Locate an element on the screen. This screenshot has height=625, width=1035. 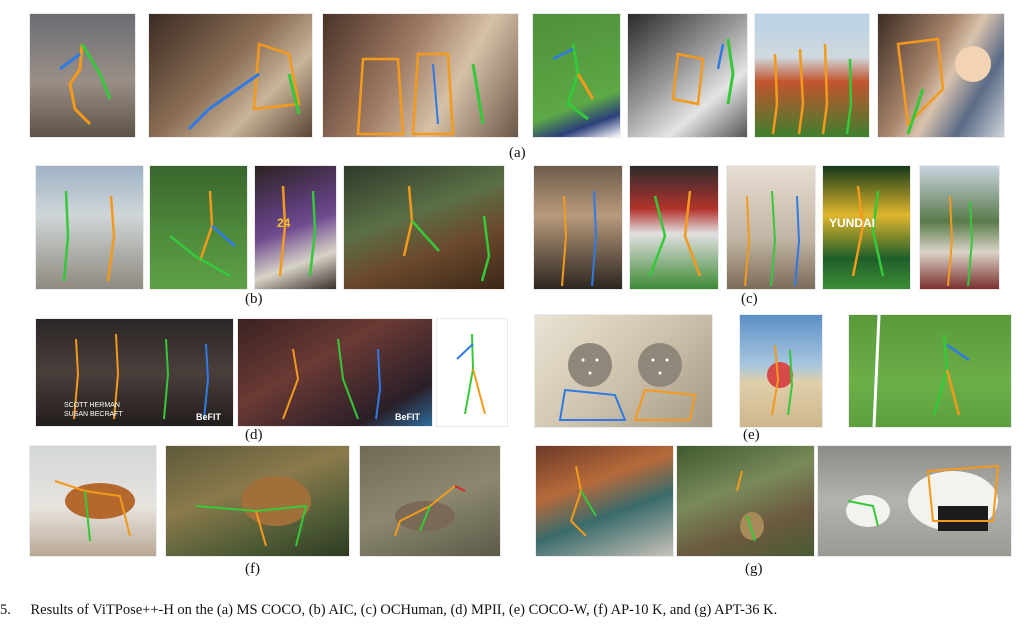
ochuman-photo-wedding is located at coordinates (959, 227).